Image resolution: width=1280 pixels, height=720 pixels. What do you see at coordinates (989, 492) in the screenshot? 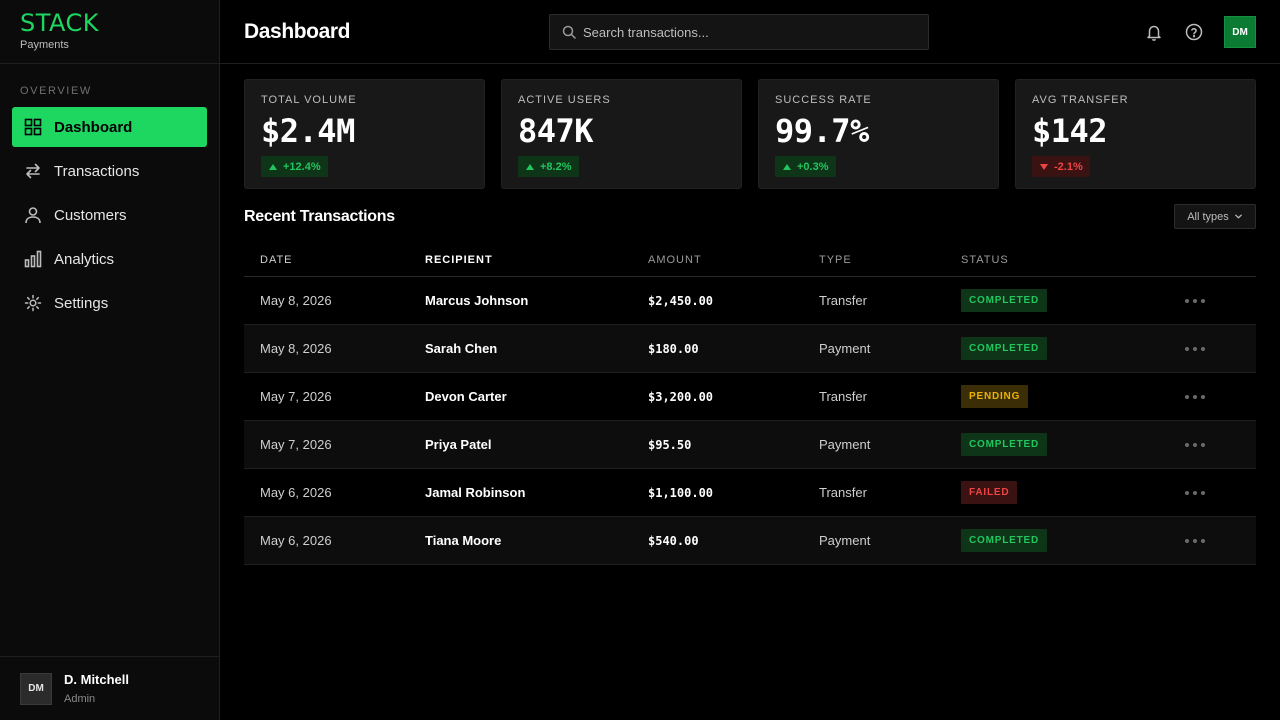
I see `status-badge: FAILED` at bounding box center [989, 492].